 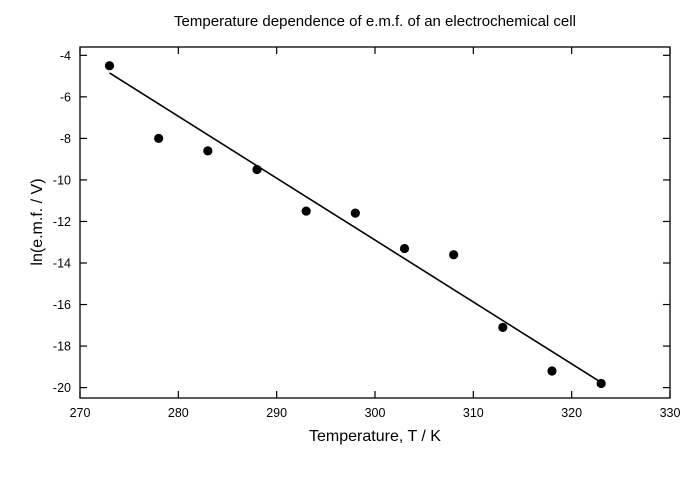 I want to click on y-tick-label: -12, so click(x=62, y=222).